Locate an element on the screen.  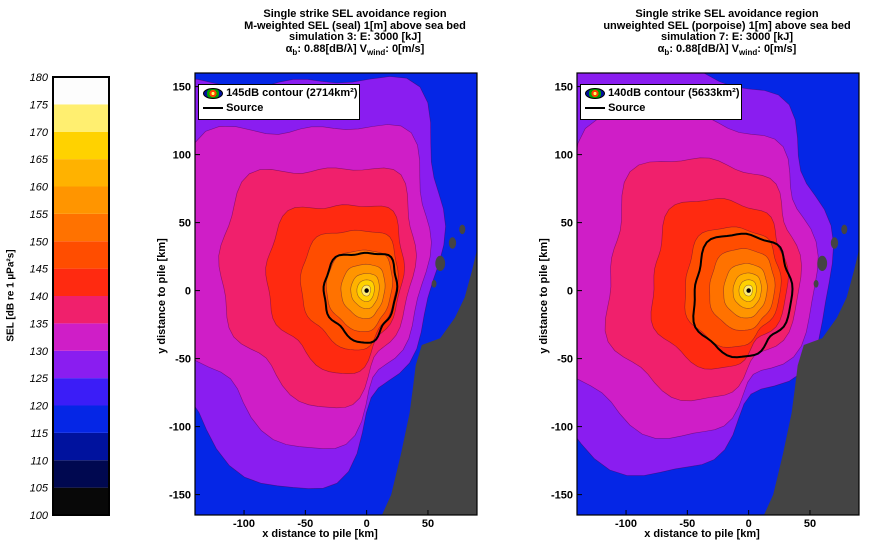
colorbar-frame is located at coordinates (81, 296).